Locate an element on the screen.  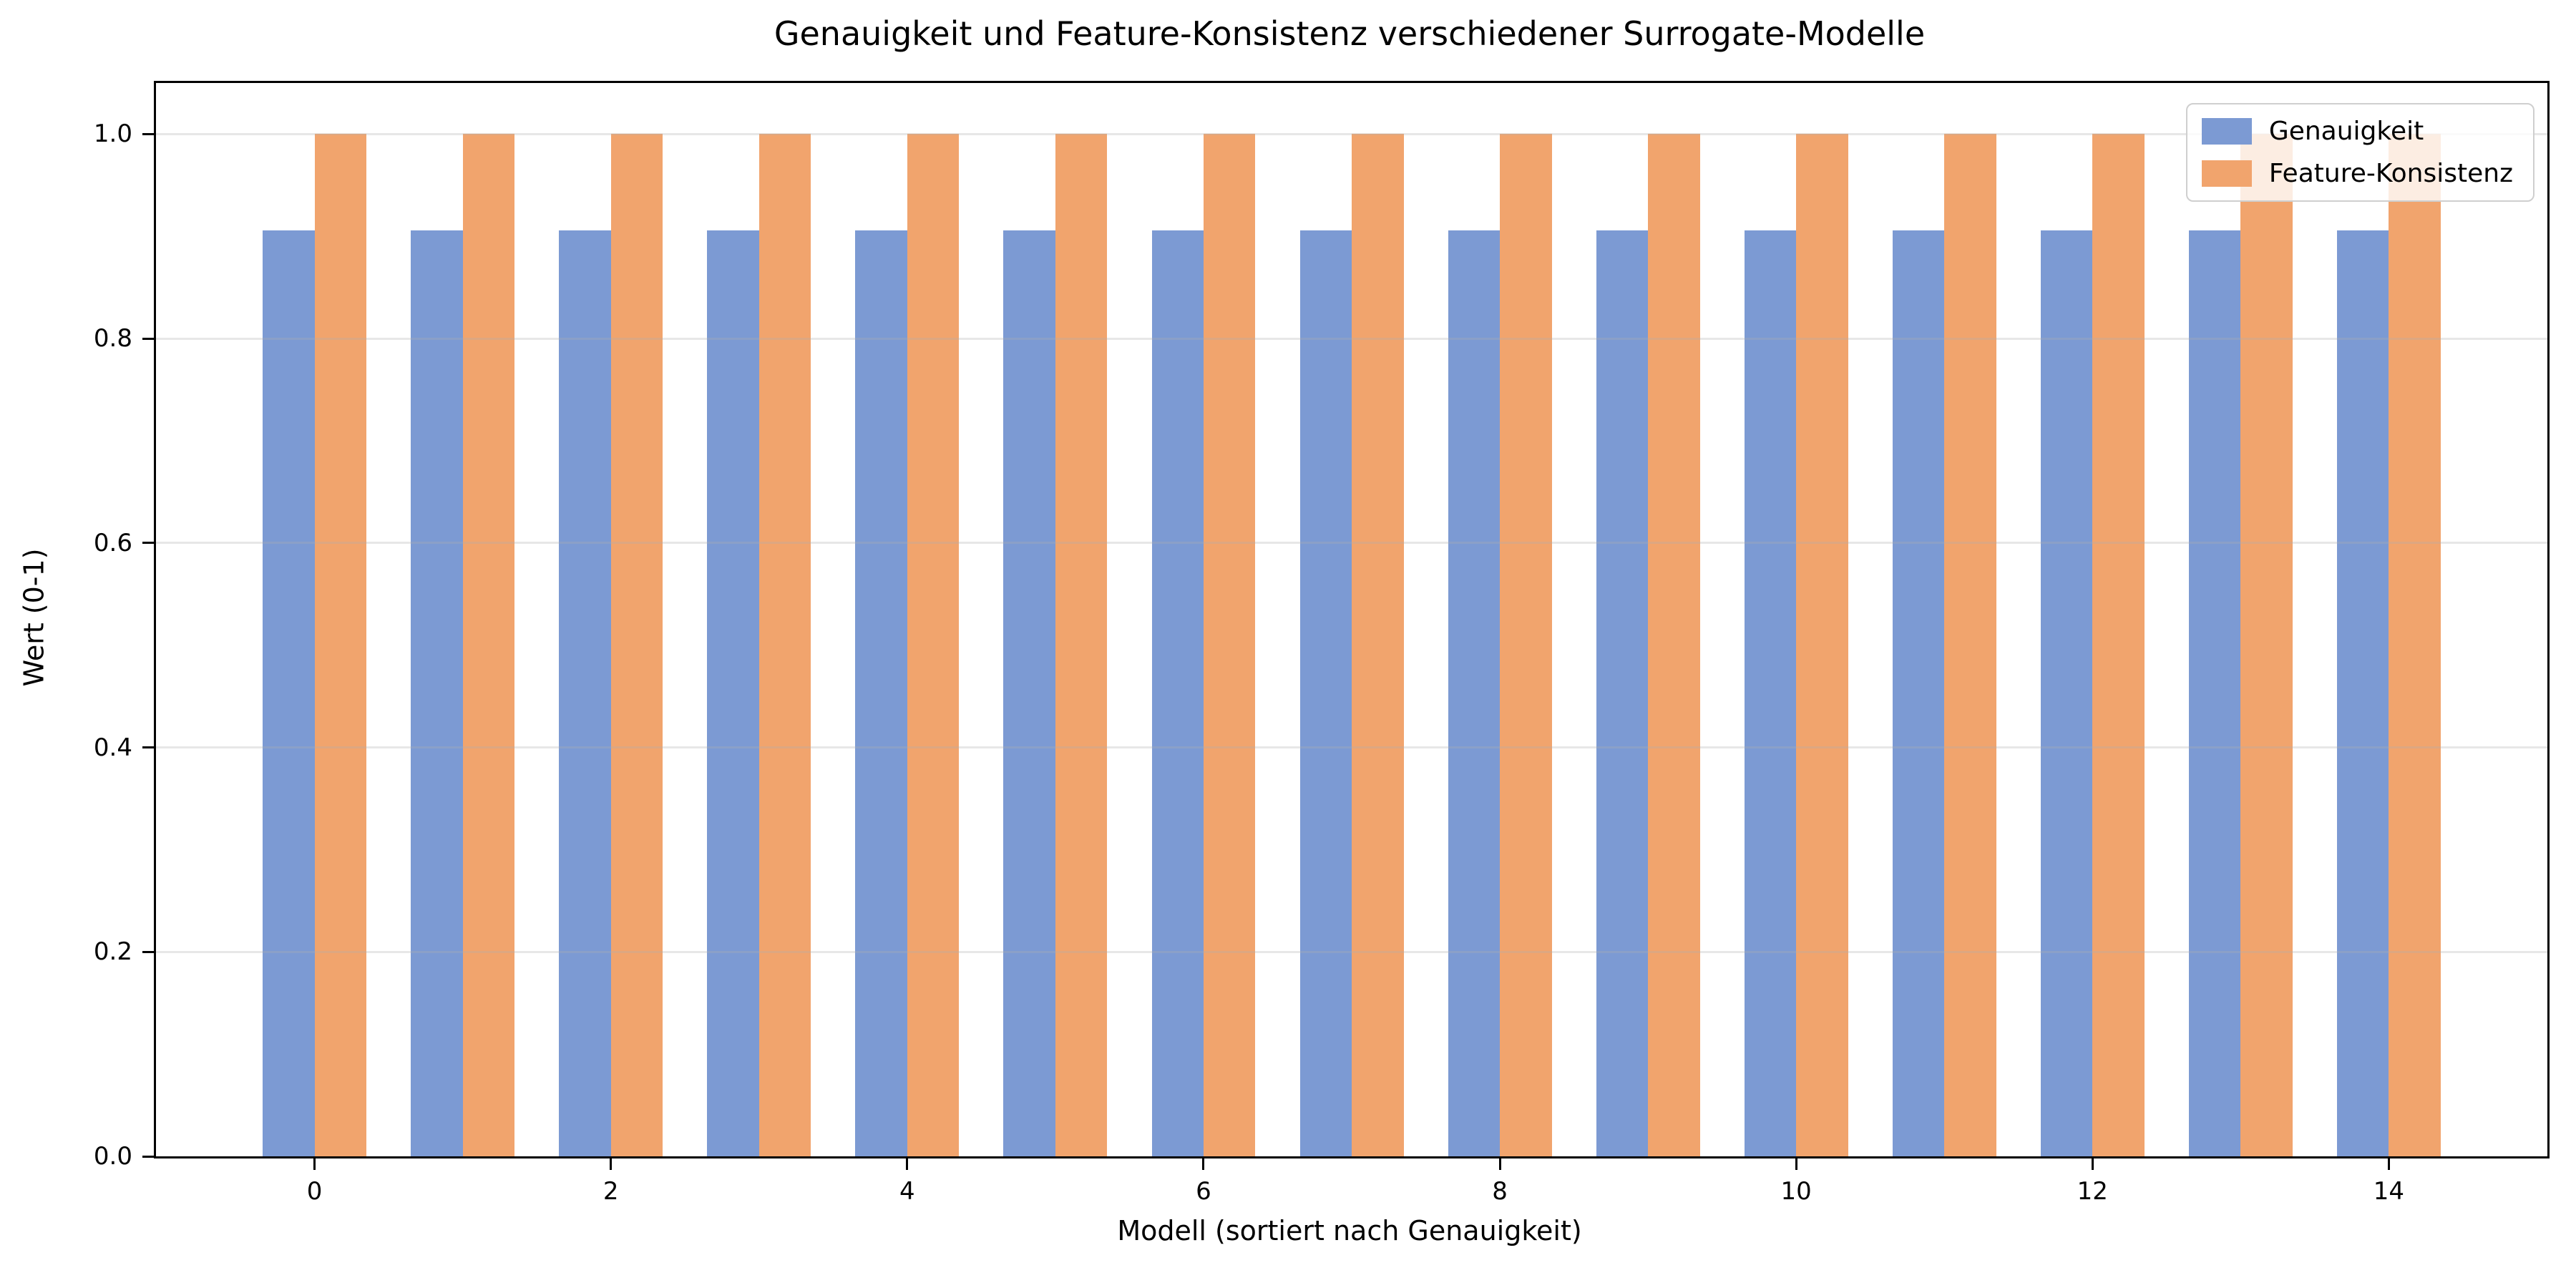
x-tick-label: 8 is located at coordinates (1500, 1191).